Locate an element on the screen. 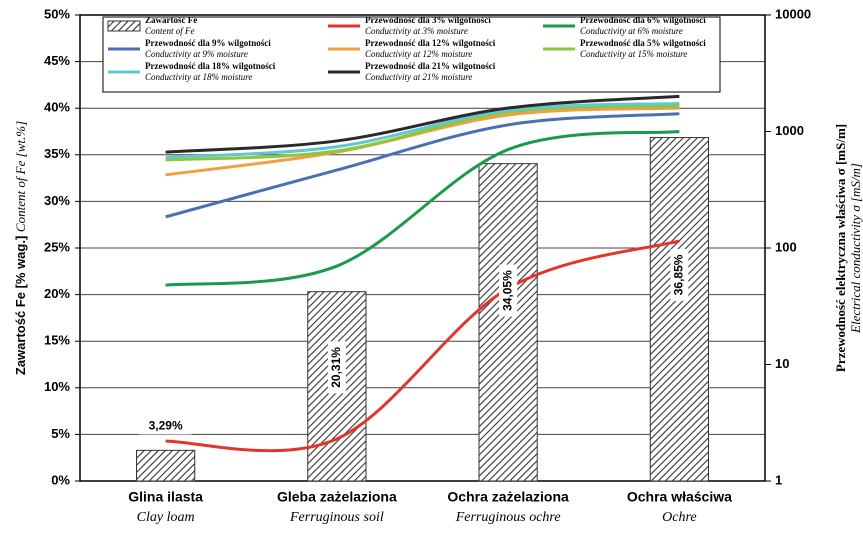 Image resolution: width=863 pixels, height=534 pixels. legend-label-en: Conductivity at 6% moisture is located at coordinates (631, 31).